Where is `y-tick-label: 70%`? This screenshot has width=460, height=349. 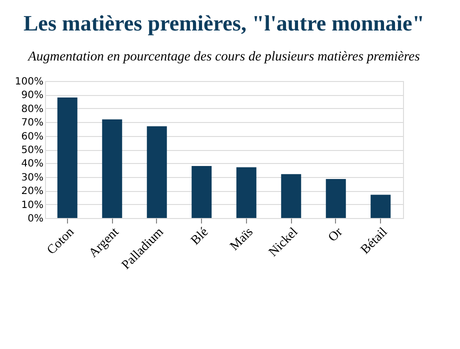 y-tick-label: 70% is located at coordinates (32, 123).